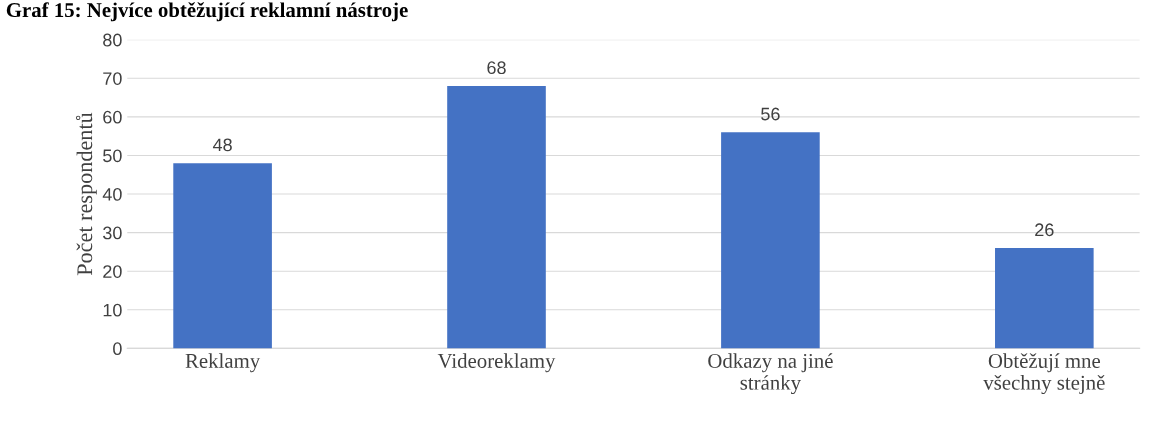 The height and width of the screenshot is (441, 1157). I want to click on y-tick-label: 70, so click(112, 78).